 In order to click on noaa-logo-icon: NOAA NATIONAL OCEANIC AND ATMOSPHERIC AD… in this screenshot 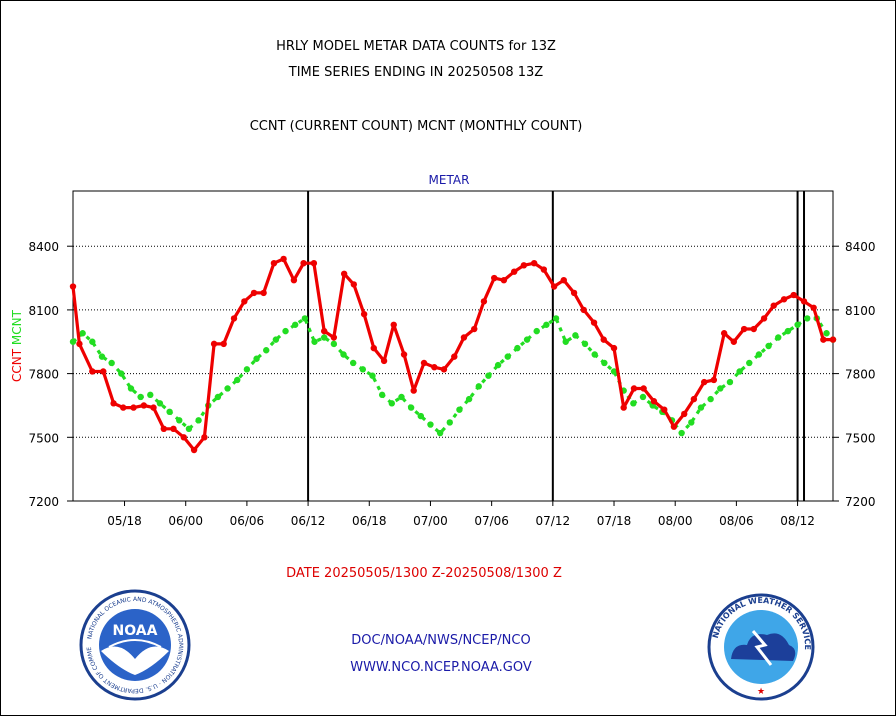, I will do `click(135, 645)`.